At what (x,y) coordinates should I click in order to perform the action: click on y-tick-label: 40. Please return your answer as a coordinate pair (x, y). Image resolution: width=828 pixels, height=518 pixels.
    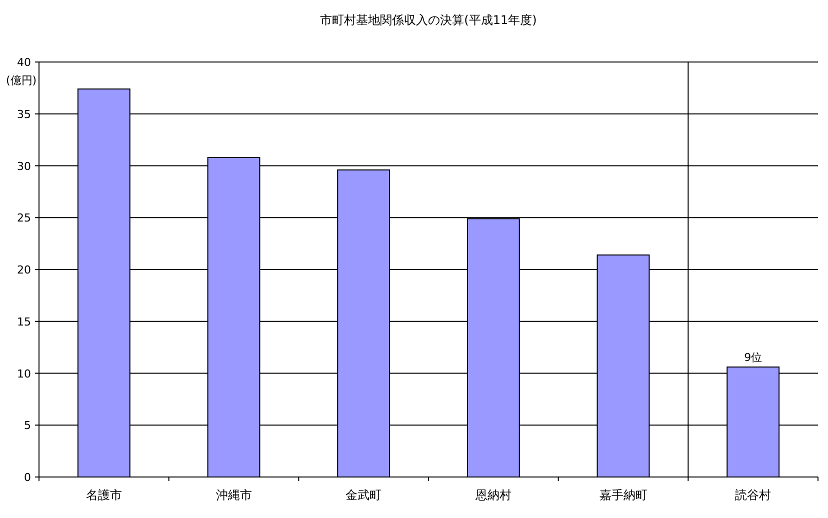
    Looking at the image, I should click on (24, 62).